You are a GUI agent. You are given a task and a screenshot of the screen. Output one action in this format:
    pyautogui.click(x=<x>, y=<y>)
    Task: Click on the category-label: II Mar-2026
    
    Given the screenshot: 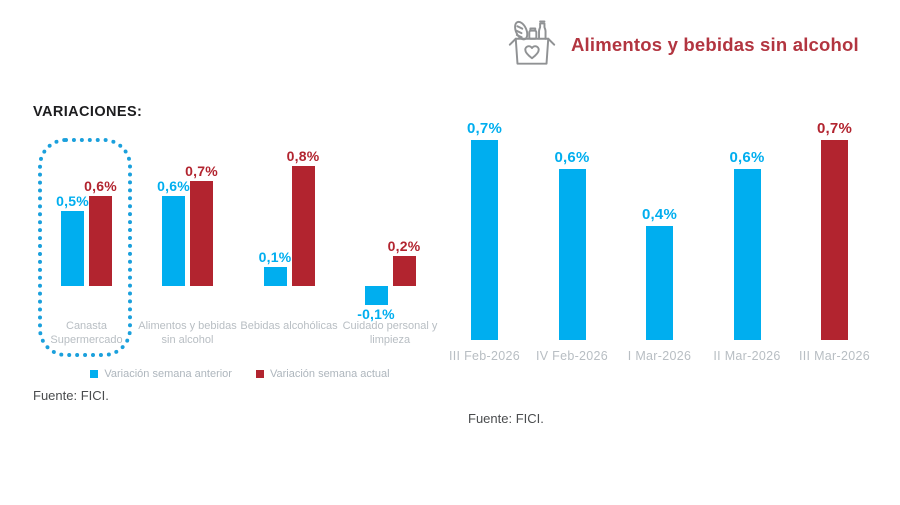 What is the action you would take?
    pyautogui.click(x=747, y=356)
    